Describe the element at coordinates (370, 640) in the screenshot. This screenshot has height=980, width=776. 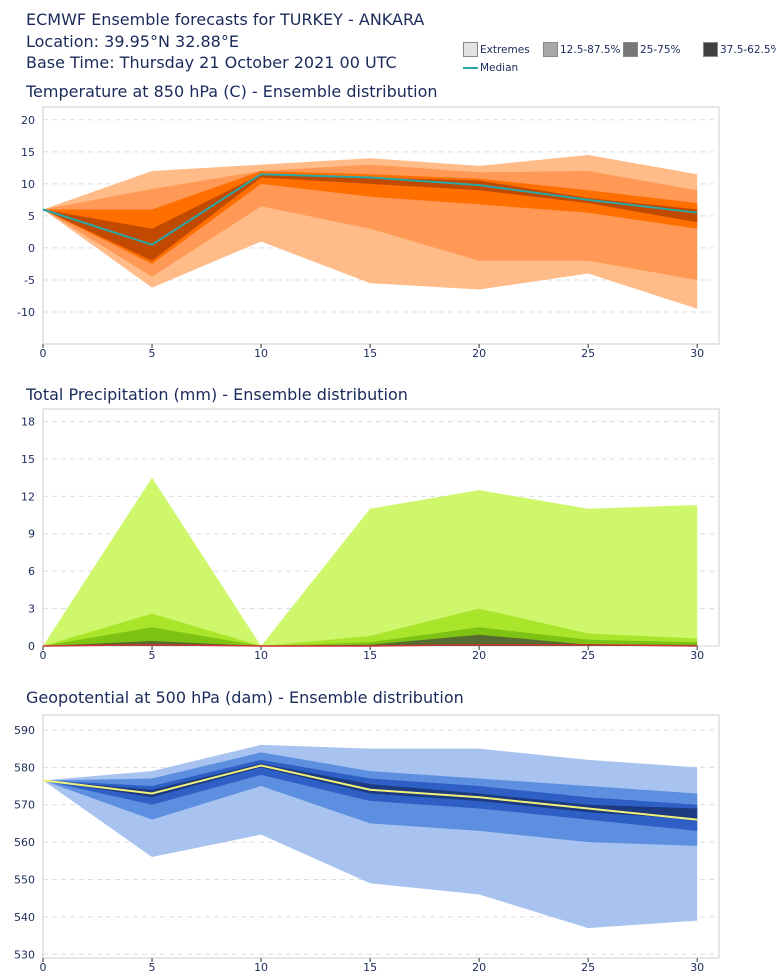
I see `prec-p37-band` at that location.